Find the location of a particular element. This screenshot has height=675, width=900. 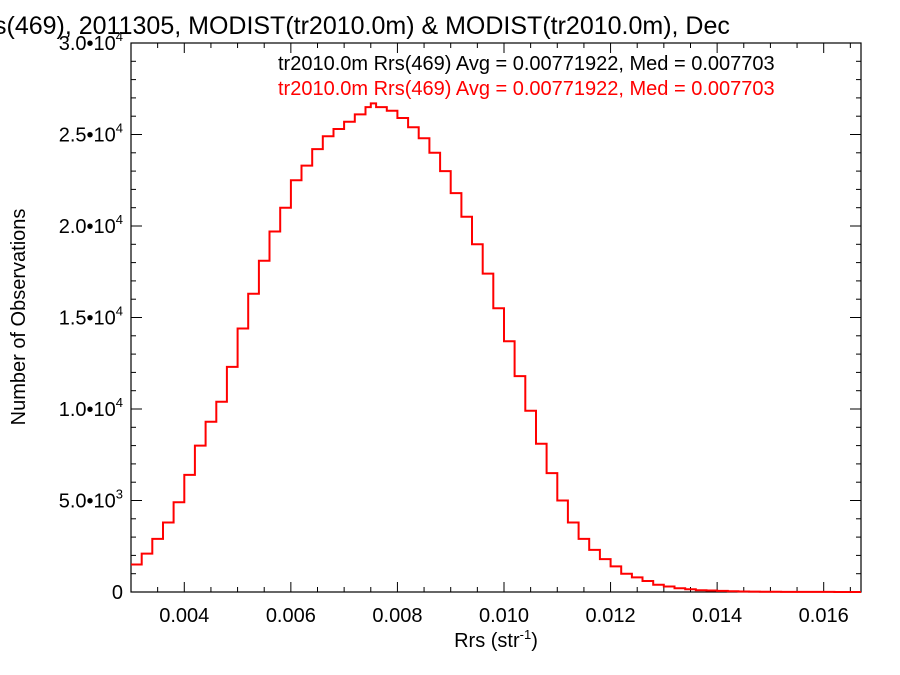

y-tick-label: 0 is located at coordinates (117, 593).